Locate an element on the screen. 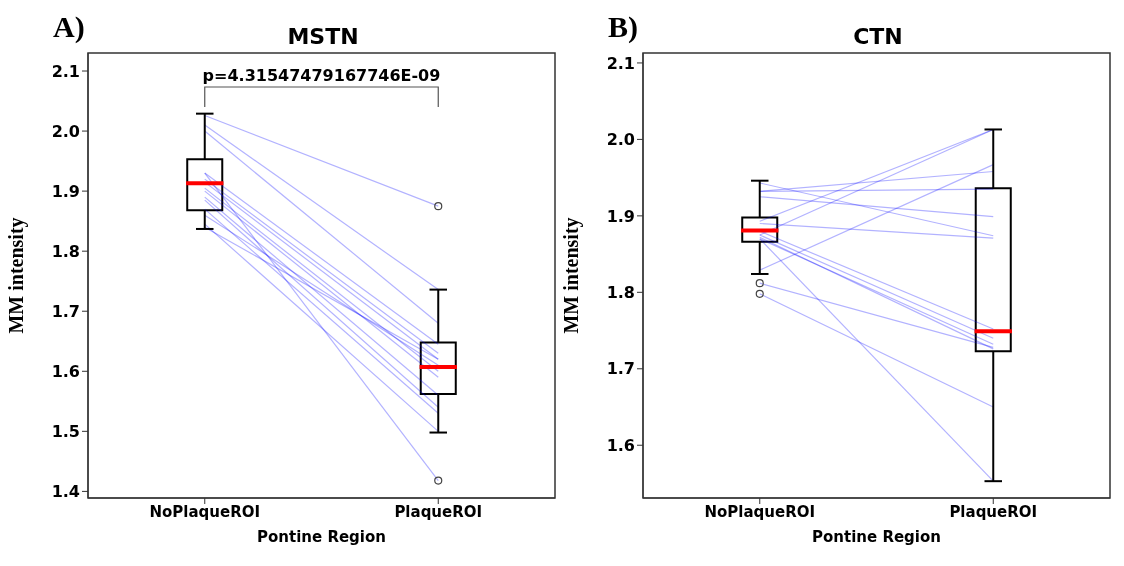  y-tick-label: 1.4 is located at coordinates (65, 492).